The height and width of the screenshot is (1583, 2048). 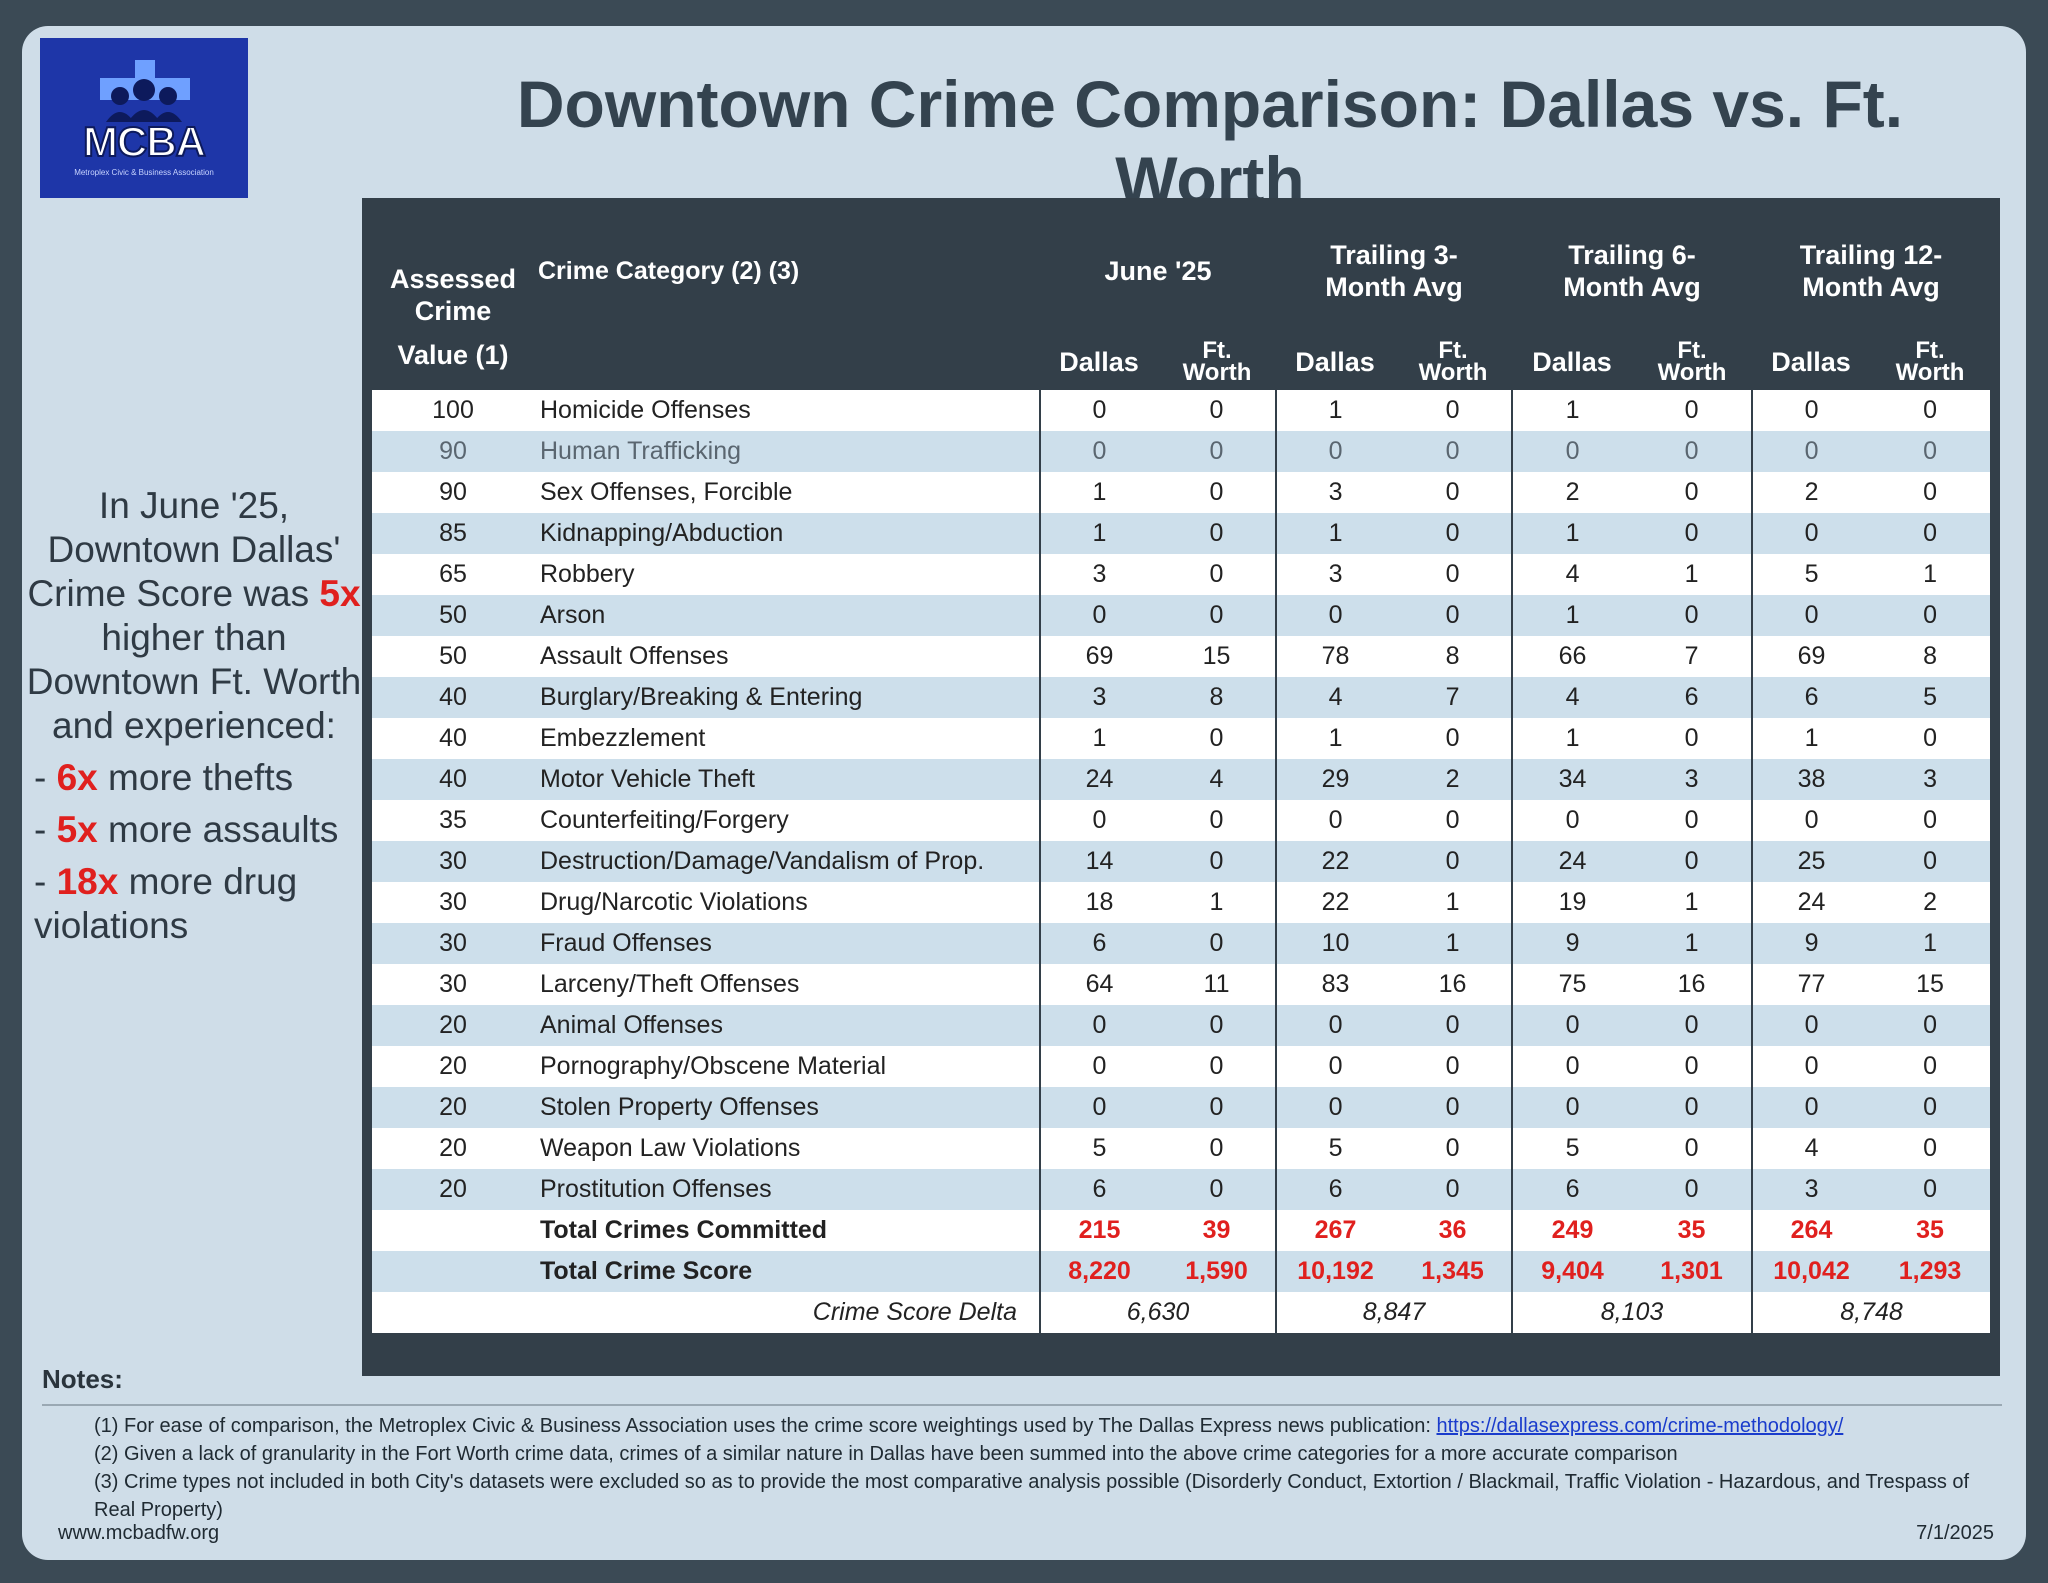 I want to click on logo-text: MCBA, so click(x=144, y=141).